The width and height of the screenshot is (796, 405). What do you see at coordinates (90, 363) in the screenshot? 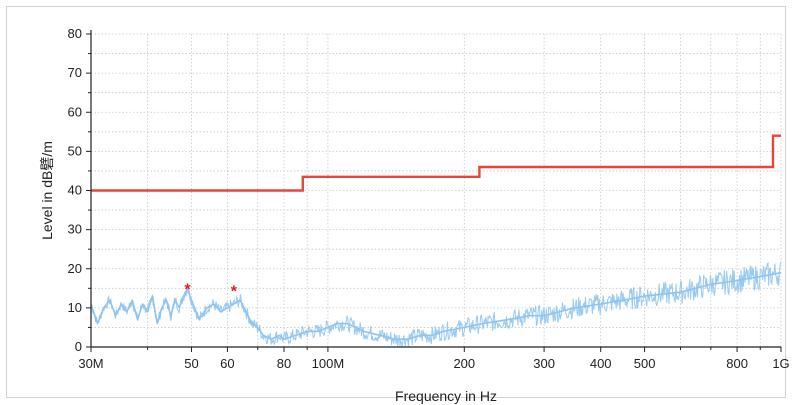
I see `x-tick-label: 30M` at bounding box center [90, 363].